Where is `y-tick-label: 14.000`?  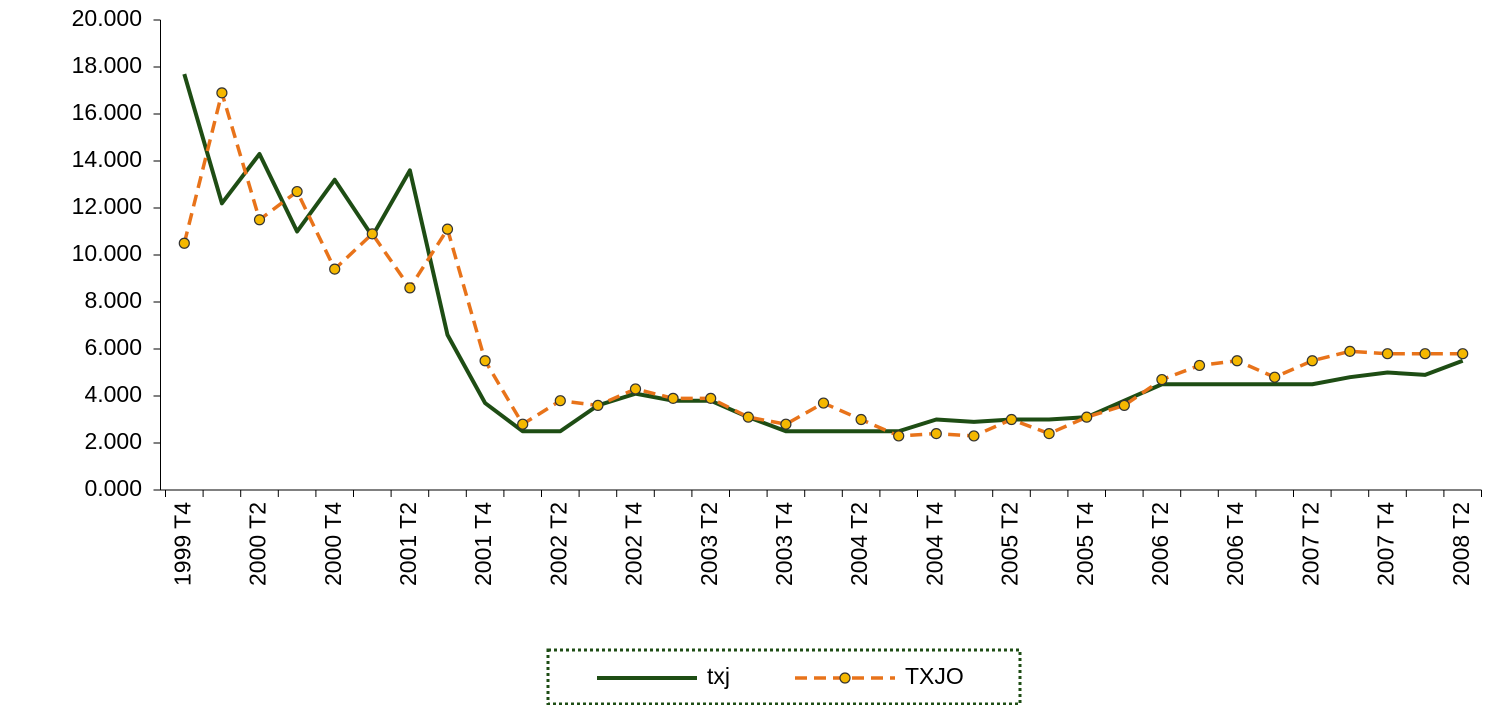
y-tick-label: 14.000 is located at coordinates (107, 159).